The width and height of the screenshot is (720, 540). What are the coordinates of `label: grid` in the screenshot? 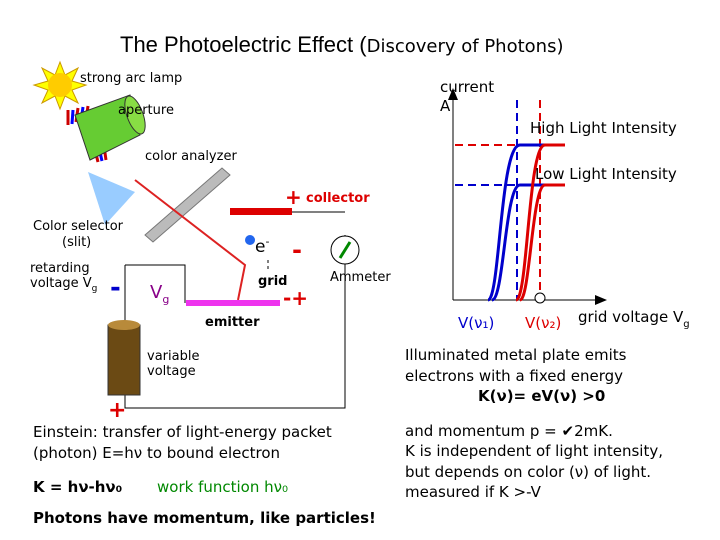 It's located at (272, 281).